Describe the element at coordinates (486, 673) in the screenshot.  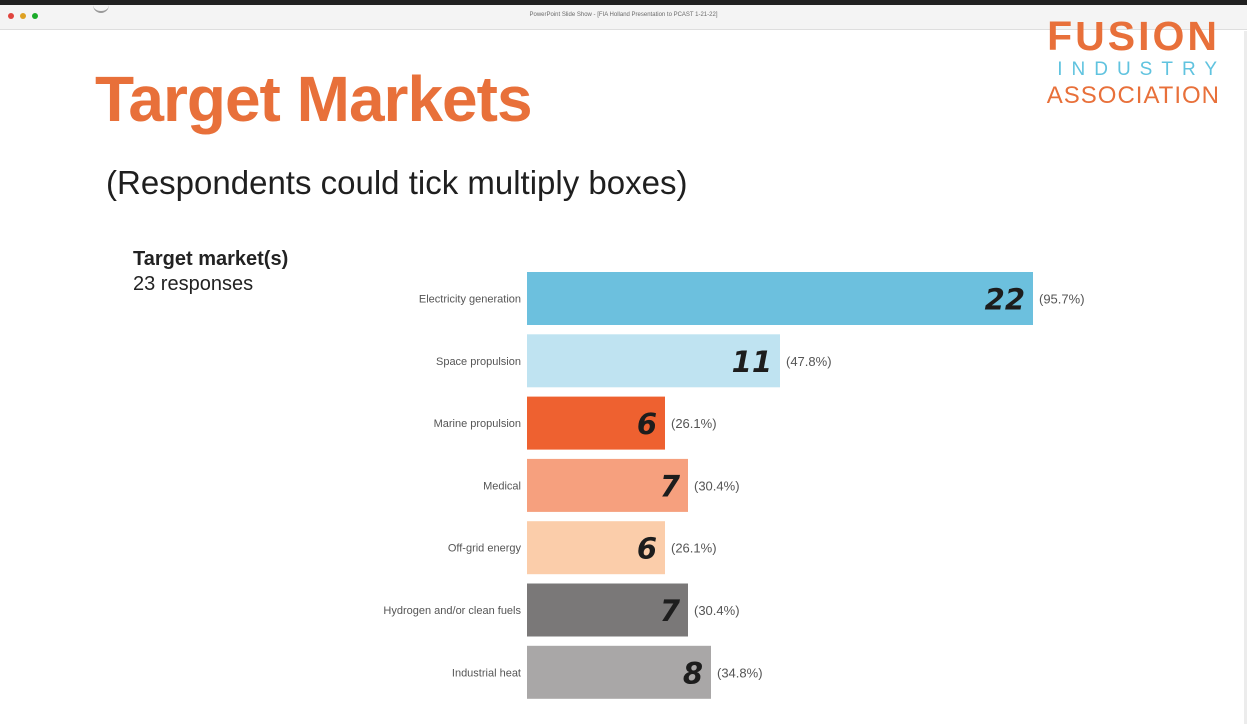
I see `category-label: Industrial heat` at that location.